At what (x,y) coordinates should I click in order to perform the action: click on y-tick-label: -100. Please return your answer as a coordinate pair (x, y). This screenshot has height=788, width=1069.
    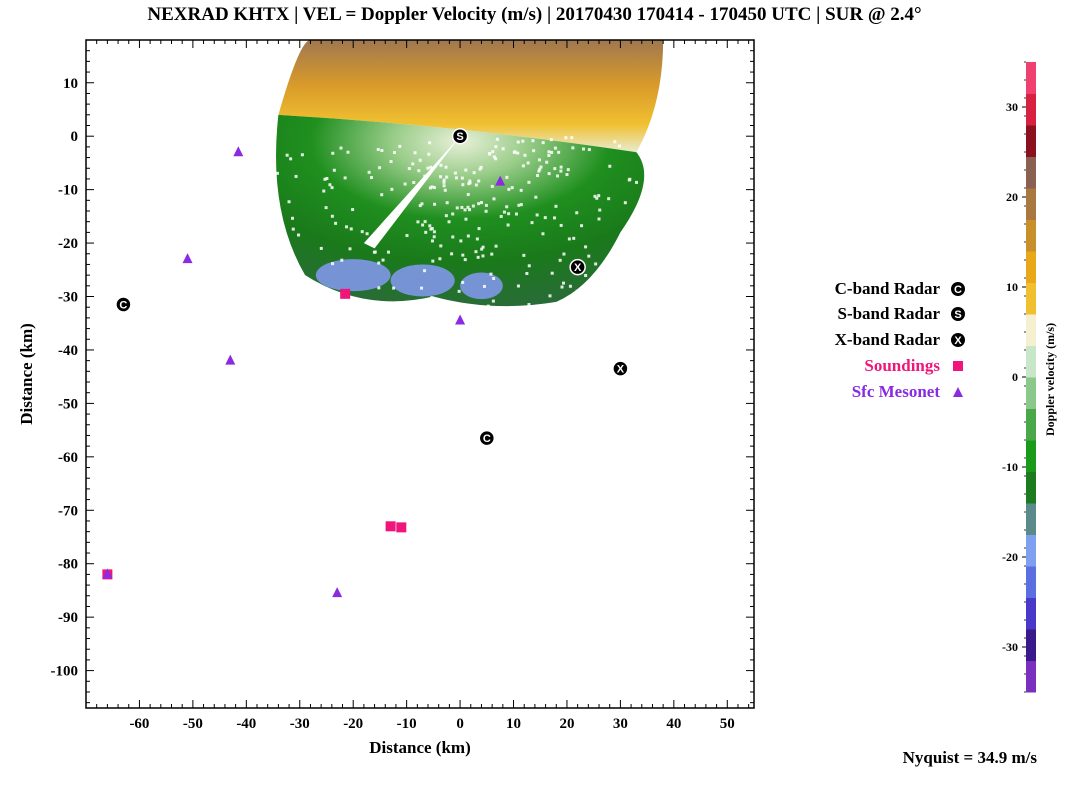
    Looking at the image, I should click on (65, 672).